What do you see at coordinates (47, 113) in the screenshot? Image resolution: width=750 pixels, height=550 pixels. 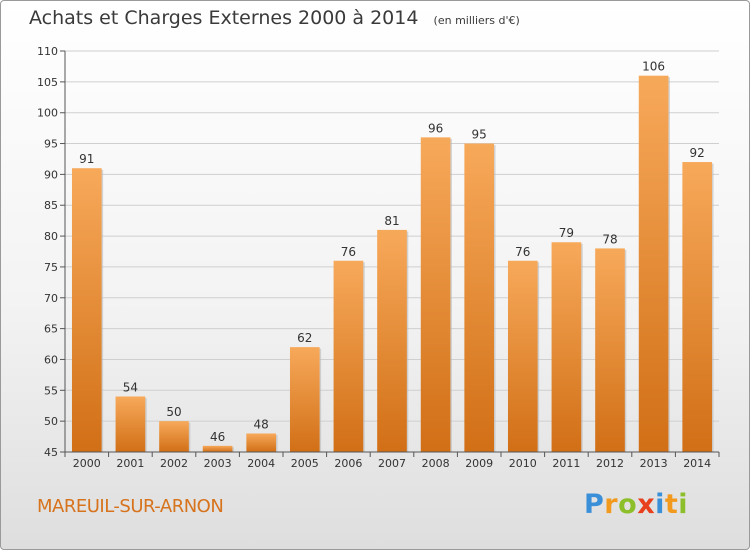 I see `y-tick-label: 100` at bounding box center [47, 113].